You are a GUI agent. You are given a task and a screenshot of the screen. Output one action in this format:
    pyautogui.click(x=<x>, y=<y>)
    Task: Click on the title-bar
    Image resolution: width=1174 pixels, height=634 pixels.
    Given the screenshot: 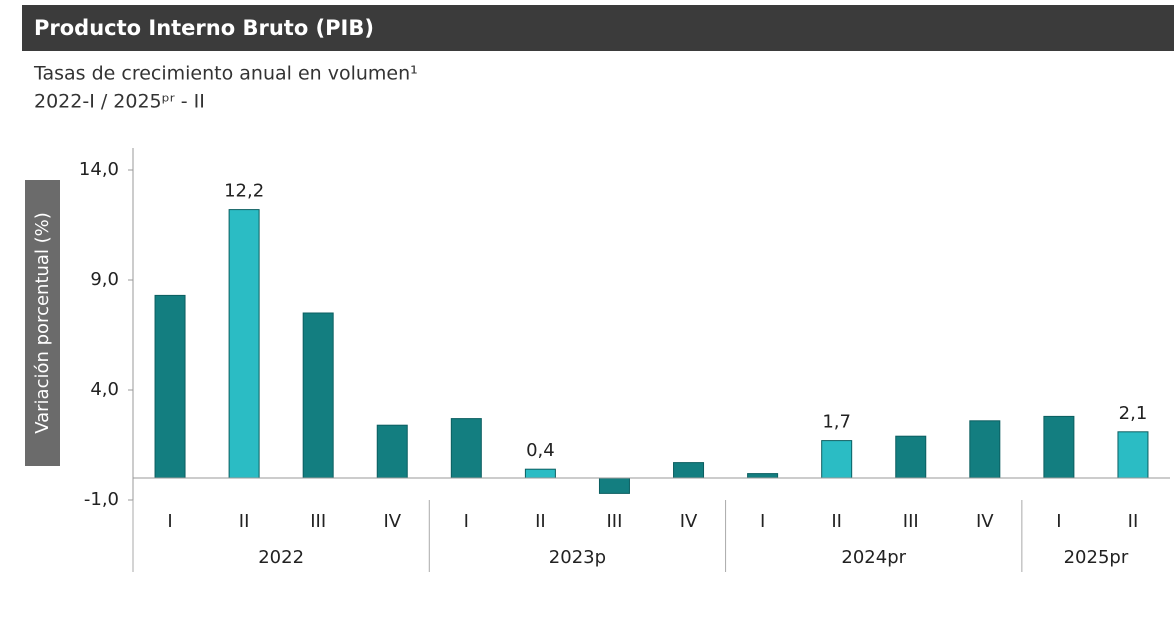 What is the action you would take?
    pyautogui.click(x=598, y=28)
    